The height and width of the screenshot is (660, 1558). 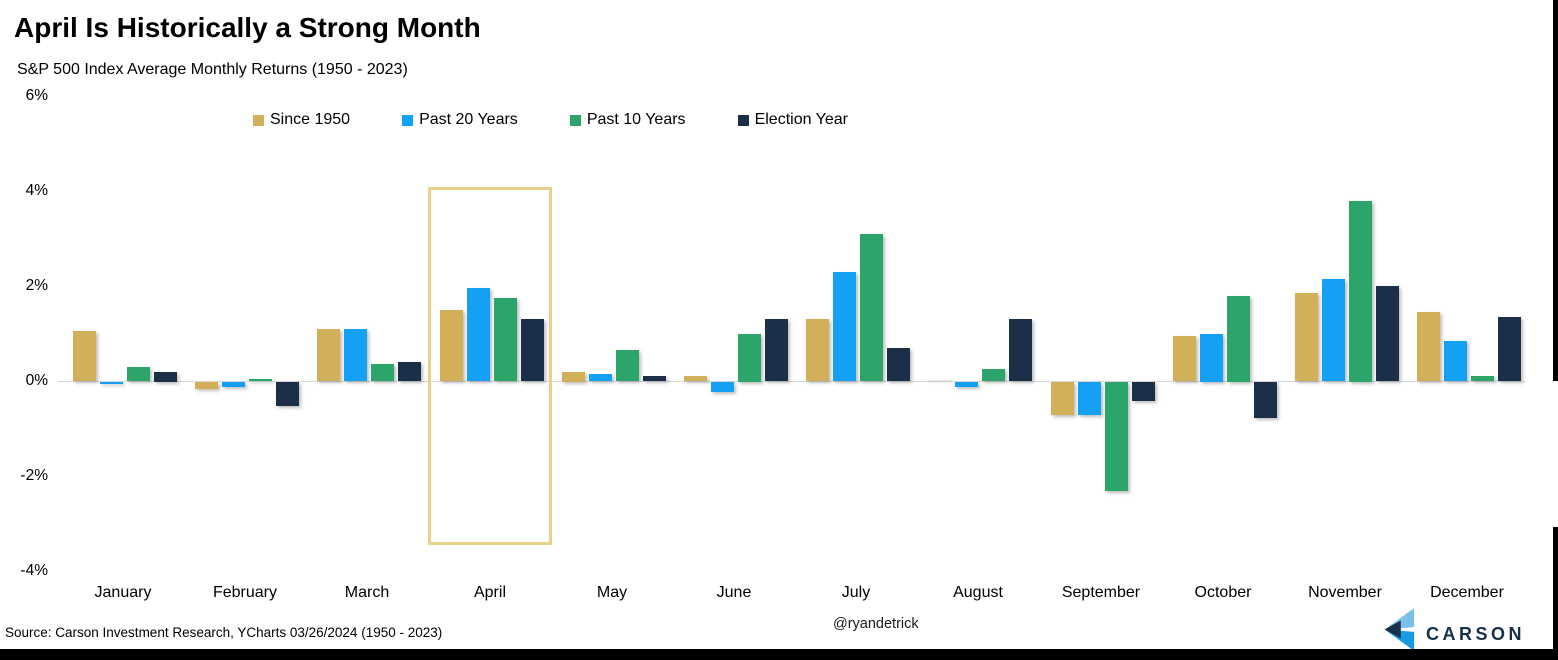 What do you see at coordinates (1428, 346) in the screenshot?
I see `bar-december-since-1950` at bounding box center [1428, 346].